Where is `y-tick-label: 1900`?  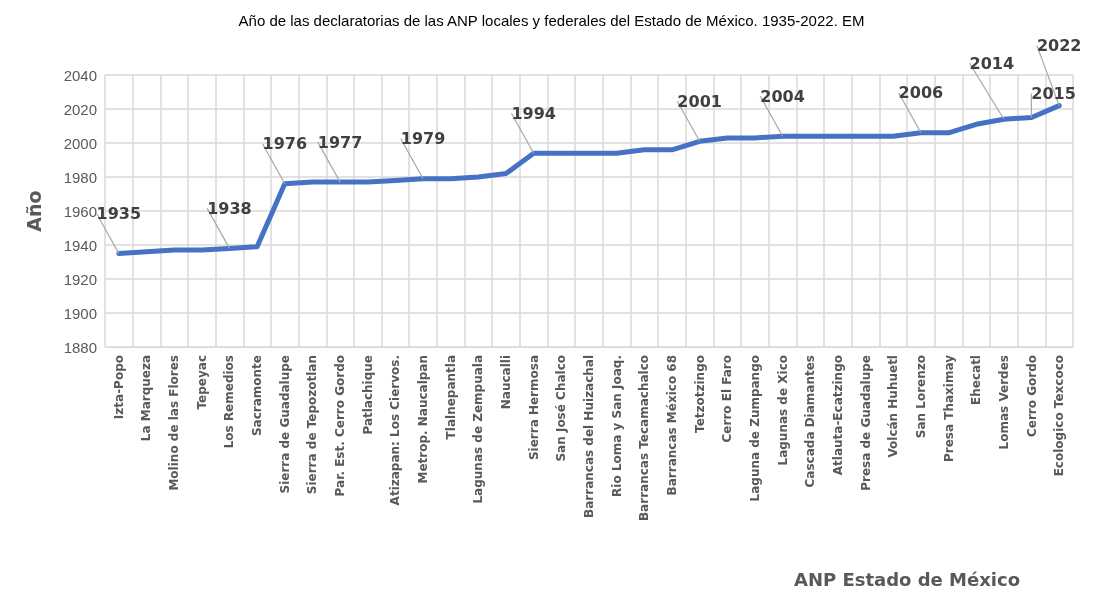 y-tick-label: 1900 is located at coordinates (80, 313).